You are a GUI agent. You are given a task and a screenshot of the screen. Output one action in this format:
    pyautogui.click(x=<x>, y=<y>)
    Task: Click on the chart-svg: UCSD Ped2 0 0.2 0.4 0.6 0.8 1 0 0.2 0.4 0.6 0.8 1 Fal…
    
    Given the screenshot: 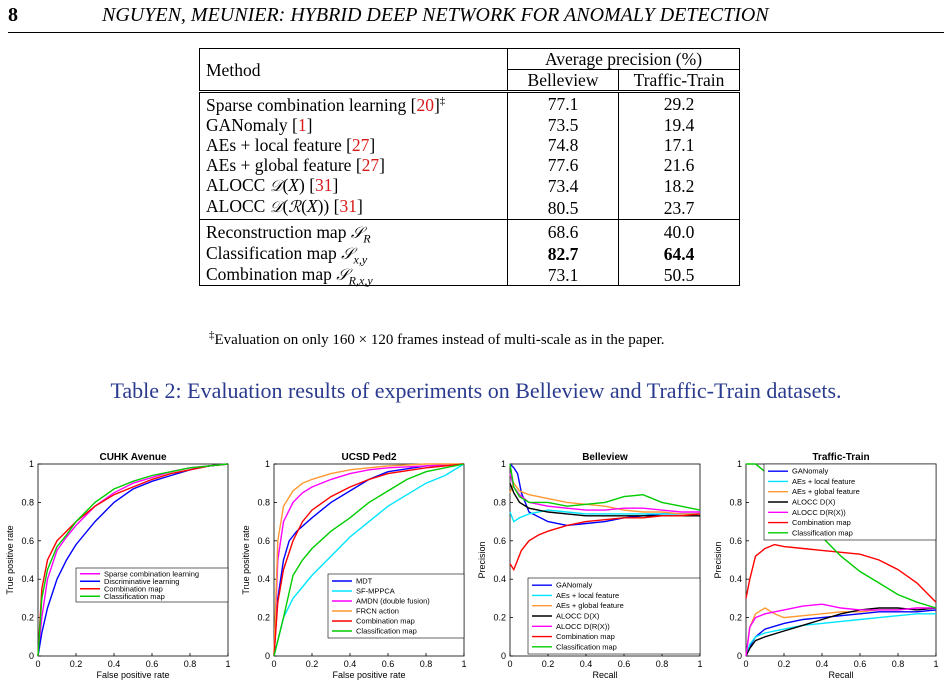 What is the action you would take?
    pyautogui.click(x=354, y=566)
    